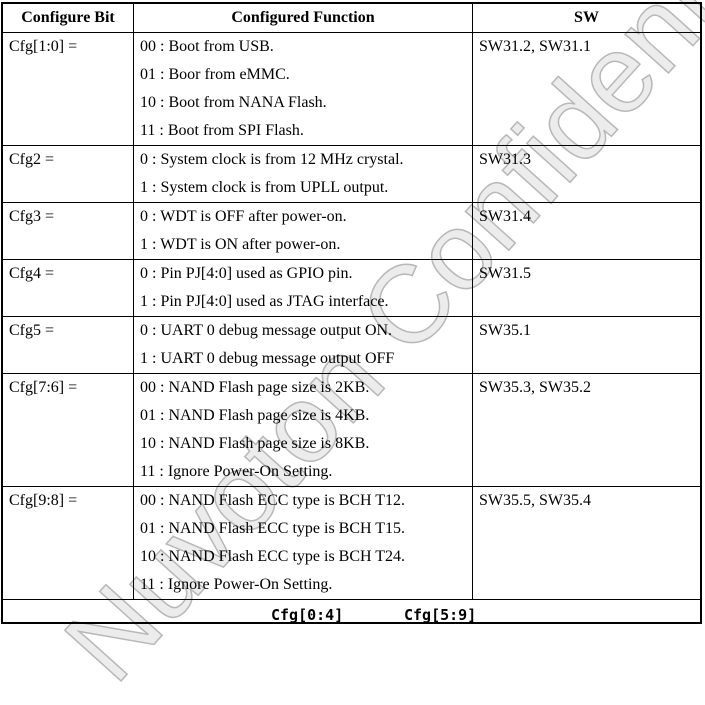 The width and height of the screenshot is (705, 705). What do you see at coordinates (535, 500) in the screenshot?
I see `switch-setting: SW35.5, SW35.4` at bounding box center [535, 500].